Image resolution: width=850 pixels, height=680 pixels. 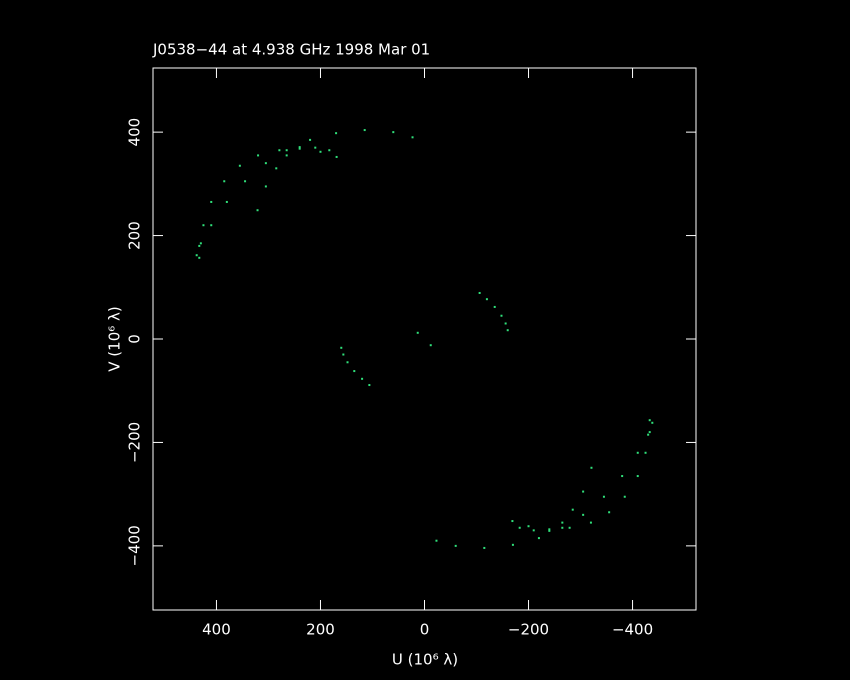 What do you see at coordinates (135, 339) in the screenshot?
I see `y-tick-label: 0` at bounding box center [135, 339].